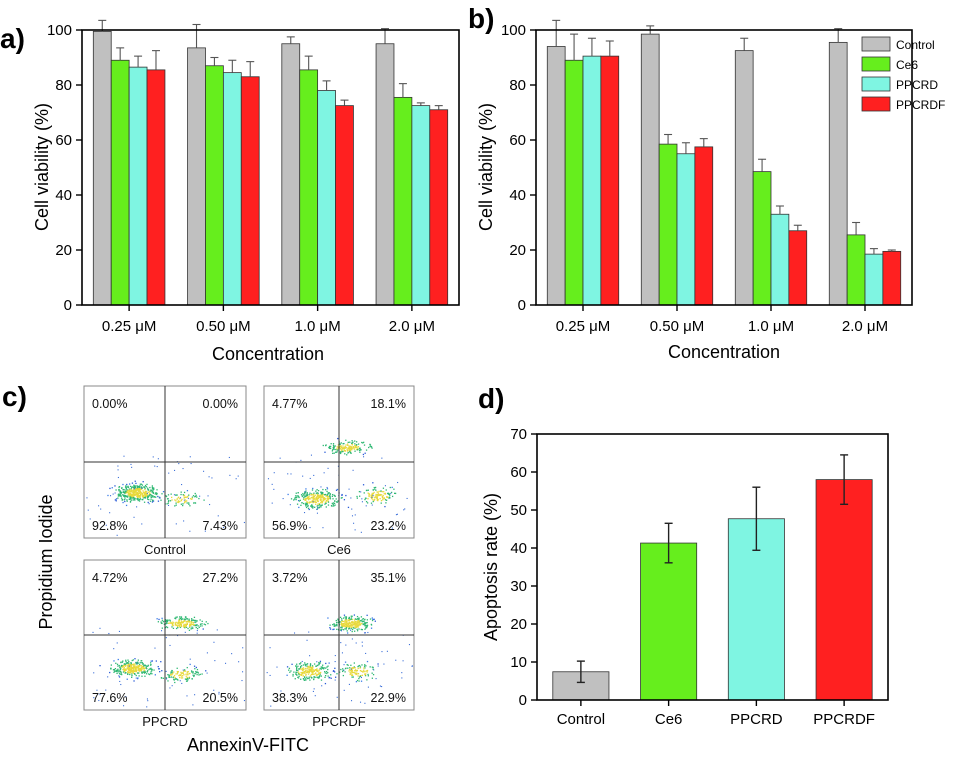 The image size is (957, 759). What do you see at coordinates (248, 745) in the screenshot?
I see `panel-c-x-axis-title: AnnexinV-FITC` at bounding box center [248, 745].